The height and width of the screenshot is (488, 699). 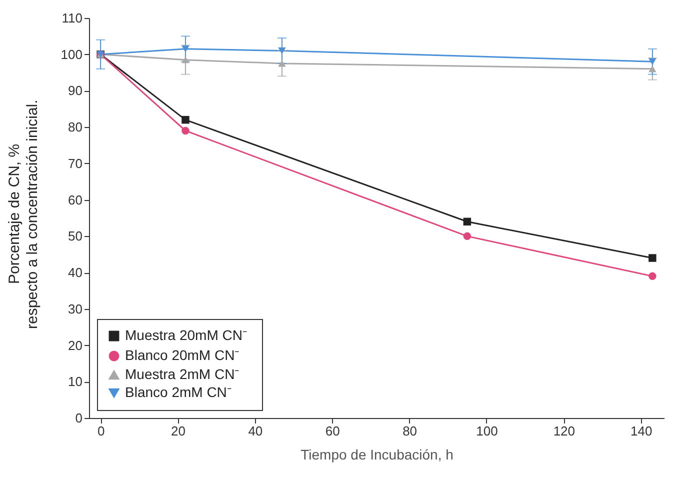 What do you see at coordinates (75, 163) in the screenshot?
I see `y-tick-label: 70` at bounding box center [75, 163].